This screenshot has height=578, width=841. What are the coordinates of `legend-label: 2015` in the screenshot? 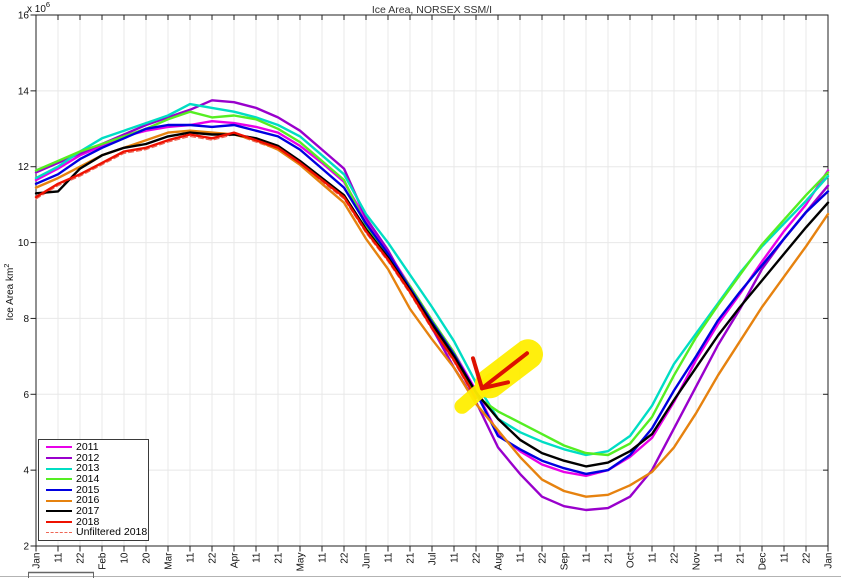 It's located at (88, 489).